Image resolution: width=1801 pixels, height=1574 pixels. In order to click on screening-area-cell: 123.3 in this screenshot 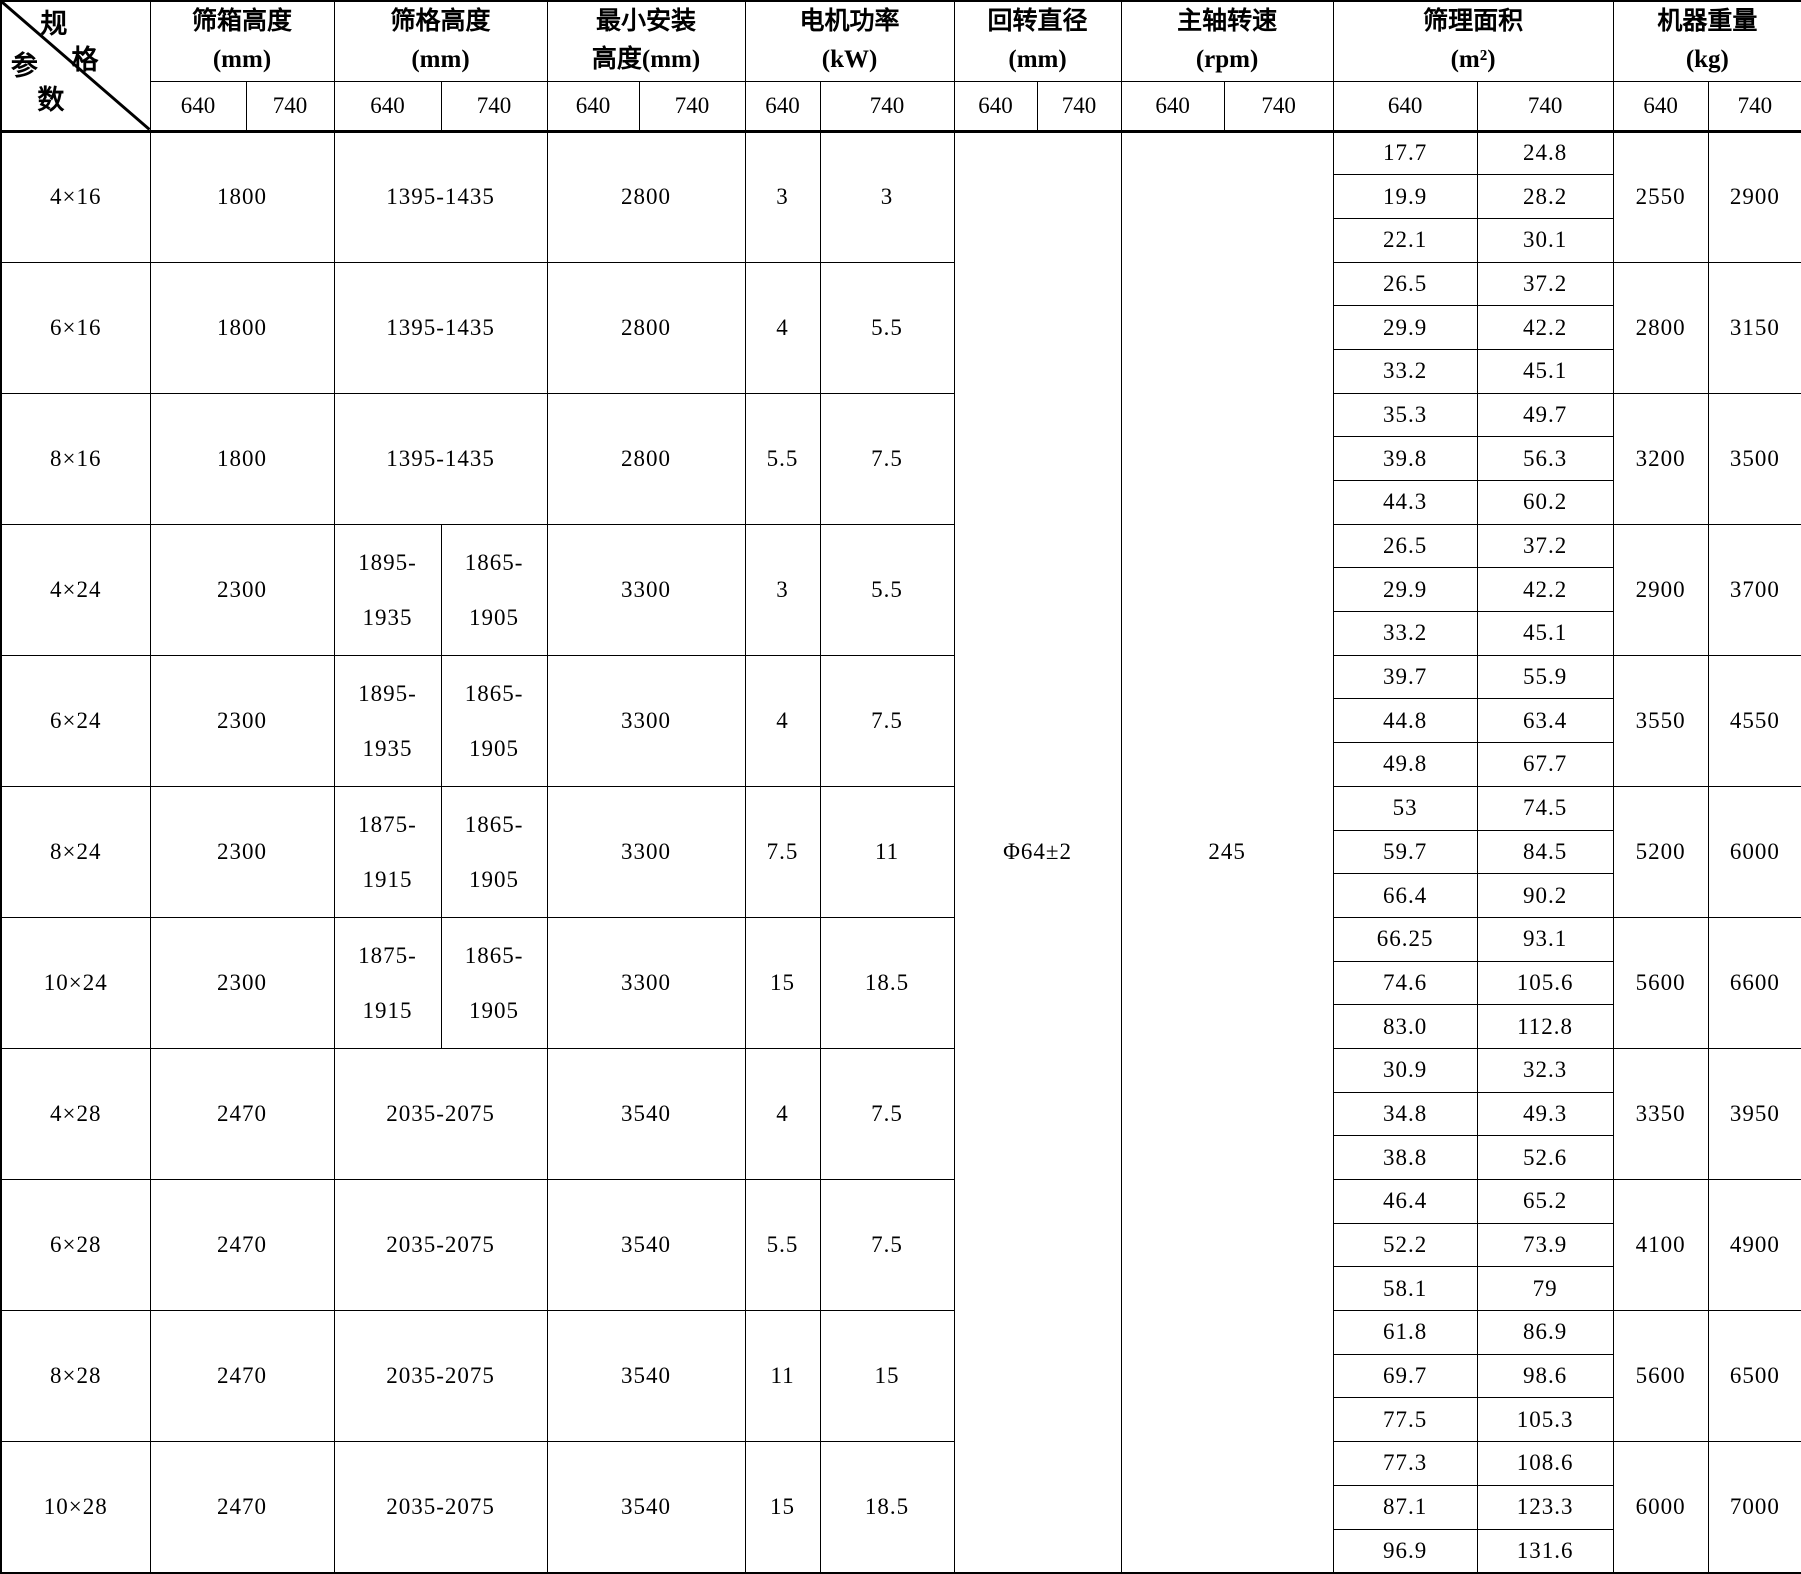, I will do `click(1545, 1507)`.